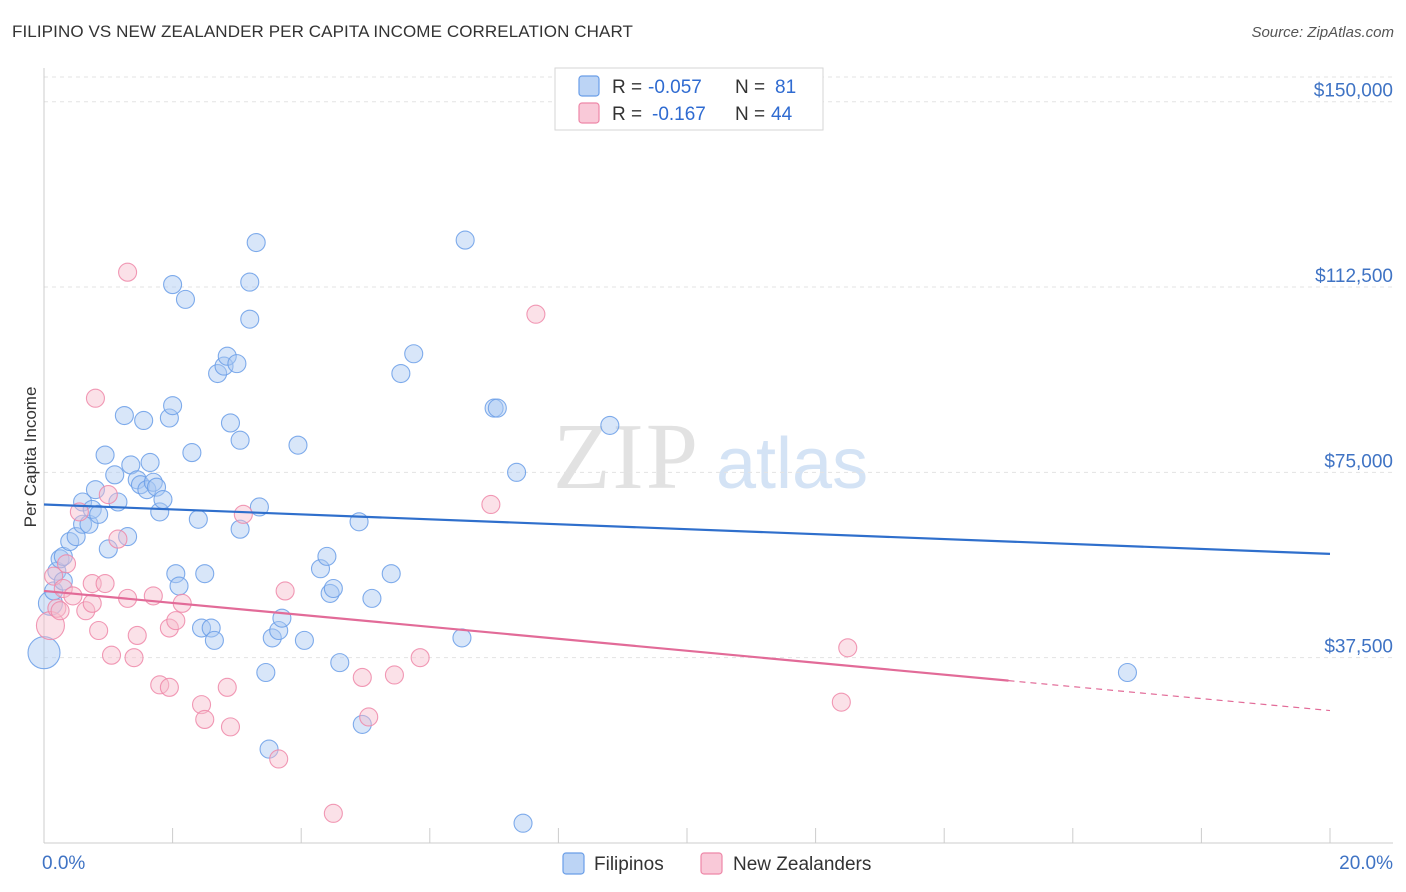 The height and width of the screenshot is (892, 1406). What do you see at coordinates (782, 114) in the screenshot?
I see `legend-n-value-new-zealanders: 44` at bounding box center [782, 114].